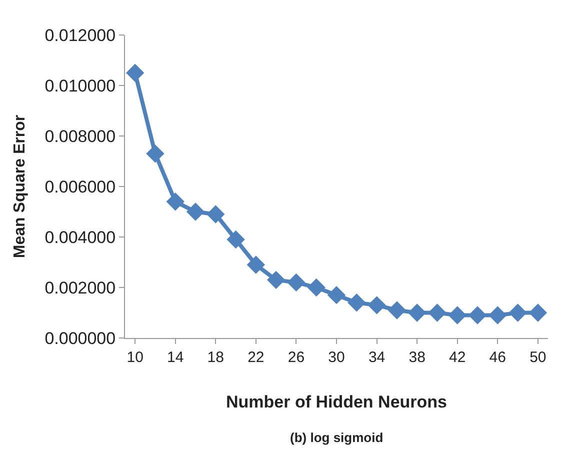 Image resolution: width=583 pixels, height=468 pixels. What do you see at coordinates (457, 357) in the screenshot?
I see `x-tick-label: 42` at bounding box center [457, 357].